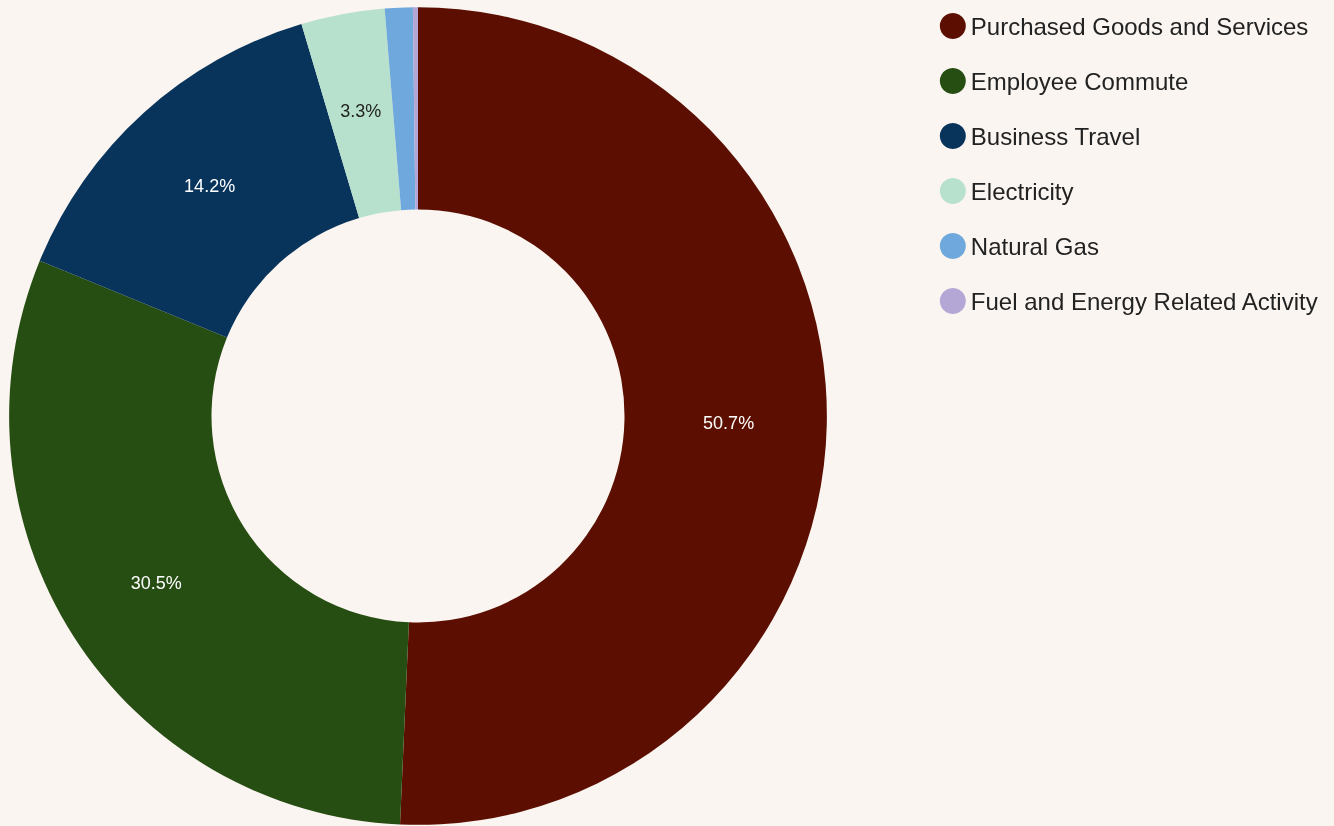  Describe the element at coordinates (210, 185) in the screenshot. I see `data-label: 14.2%` at that location.